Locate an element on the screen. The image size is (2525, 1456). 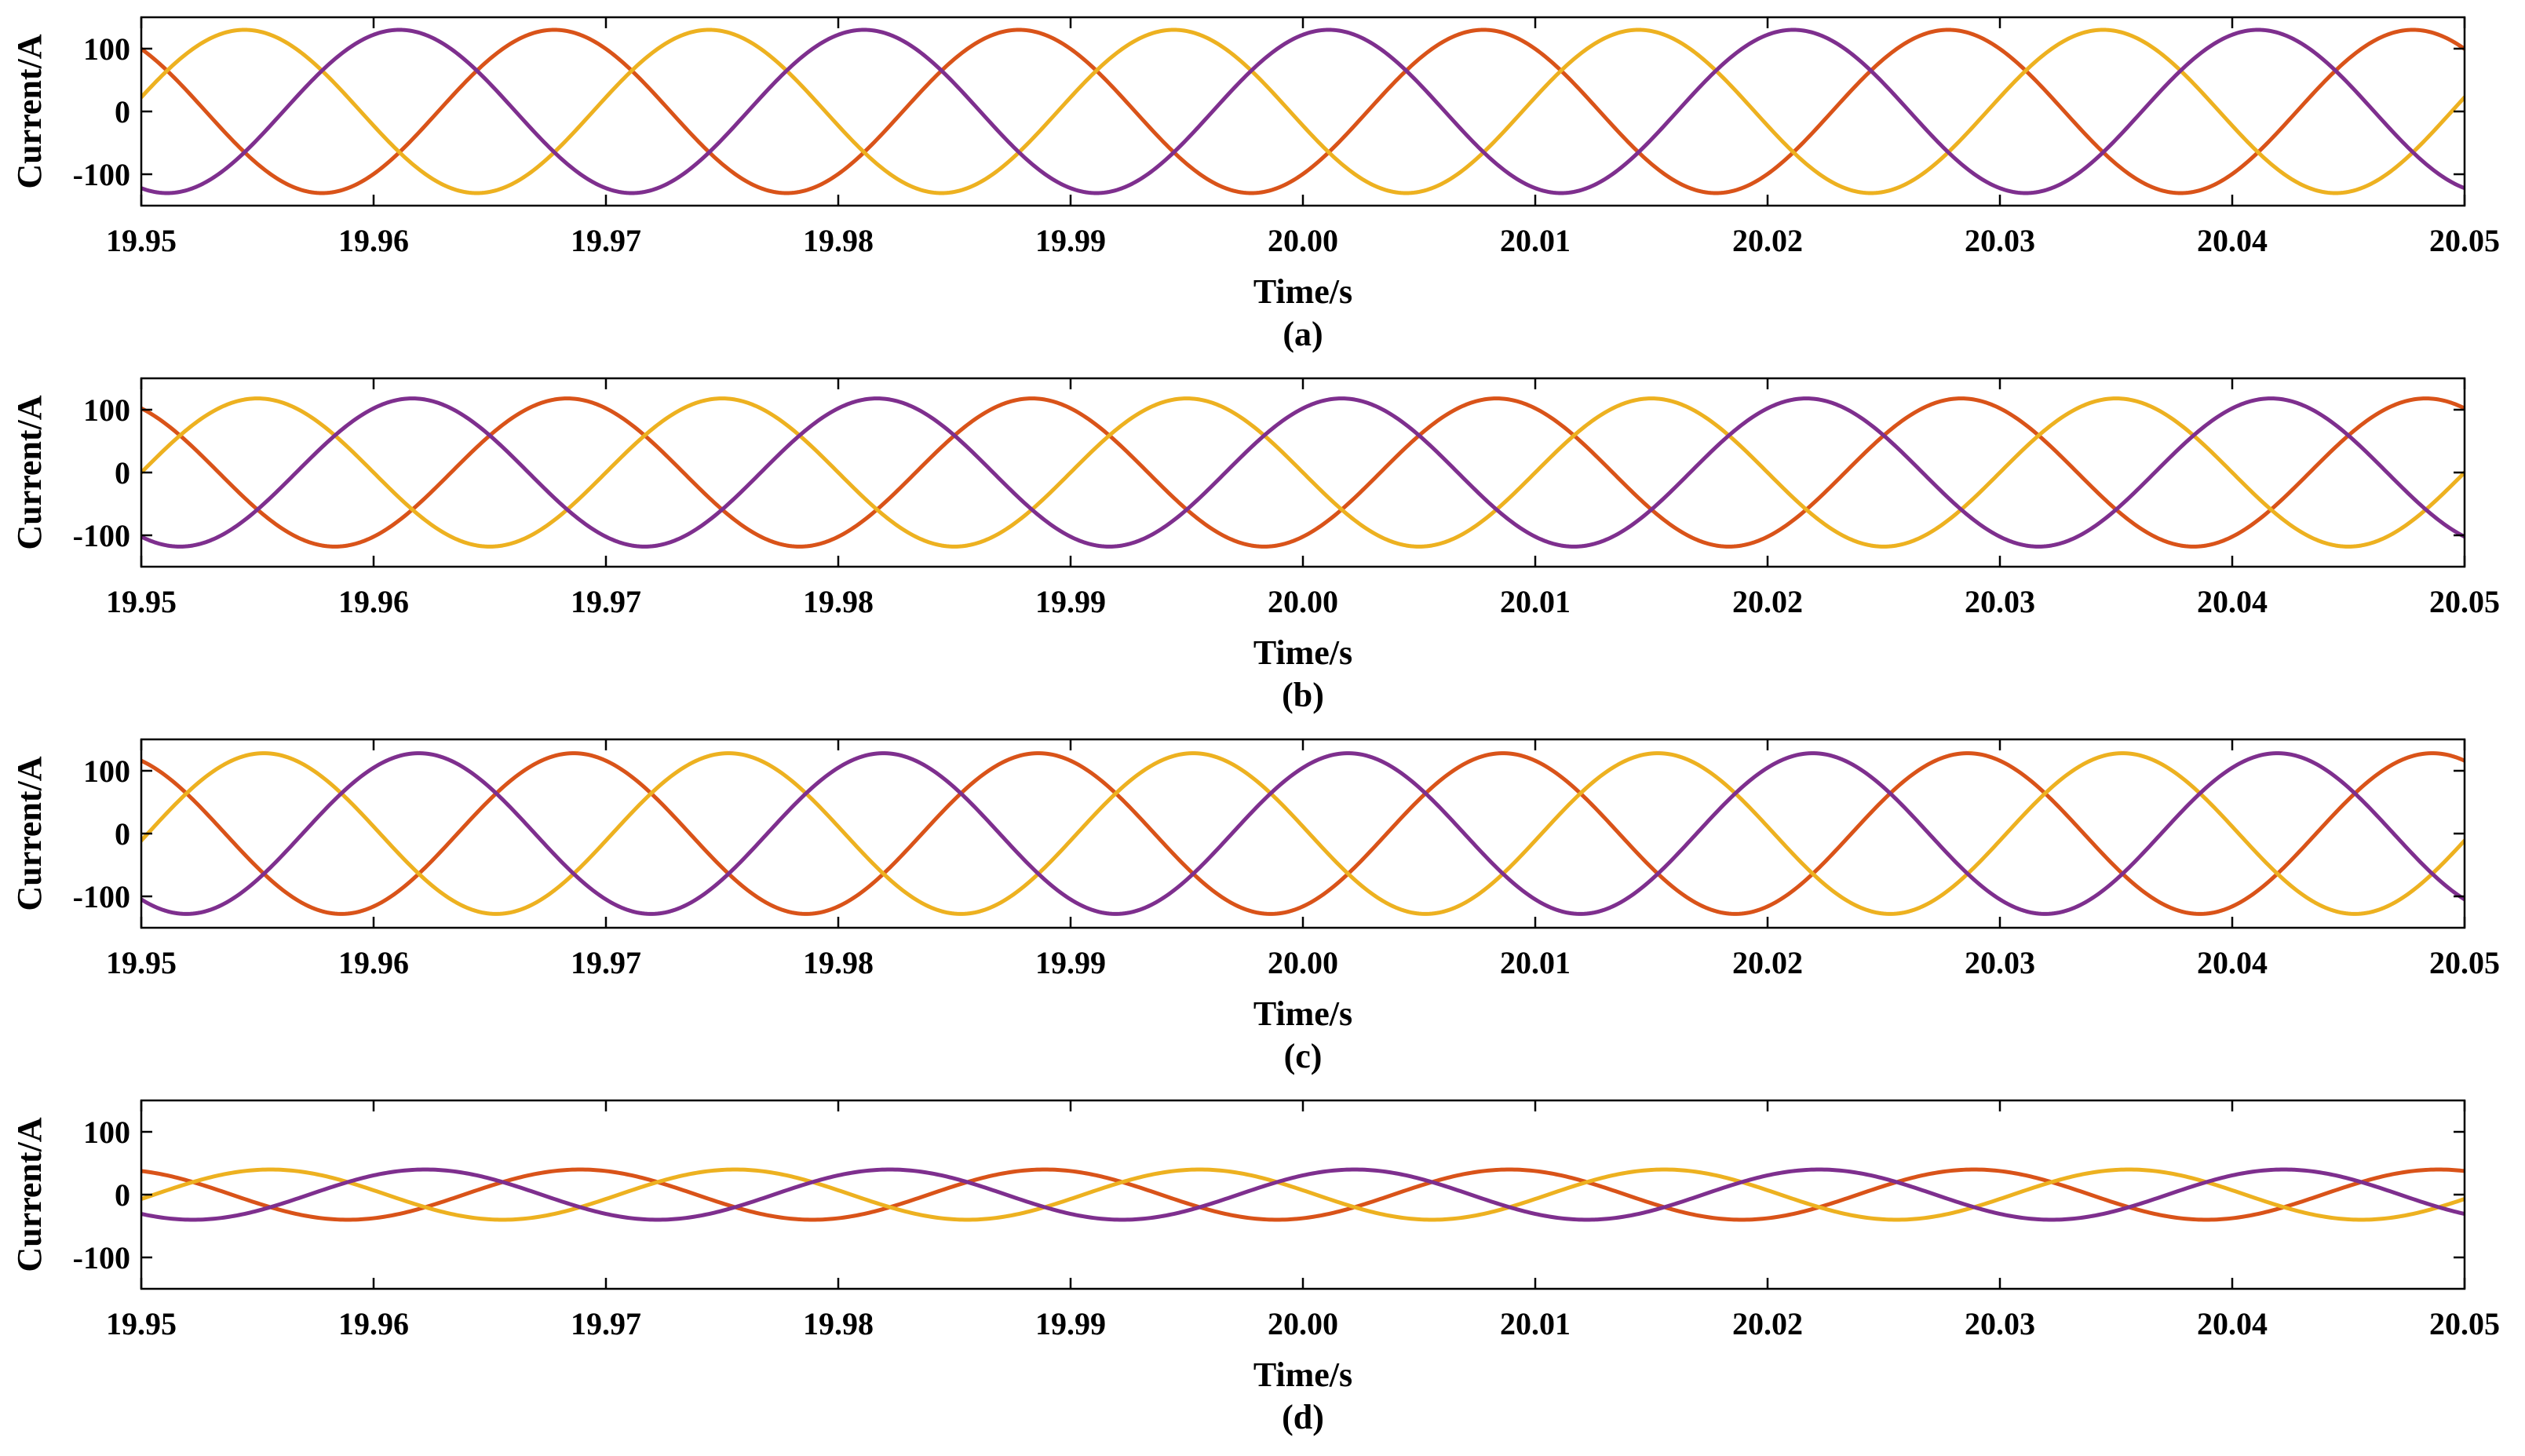
panel-caption: (b) is located at coordinates (1303, 695).